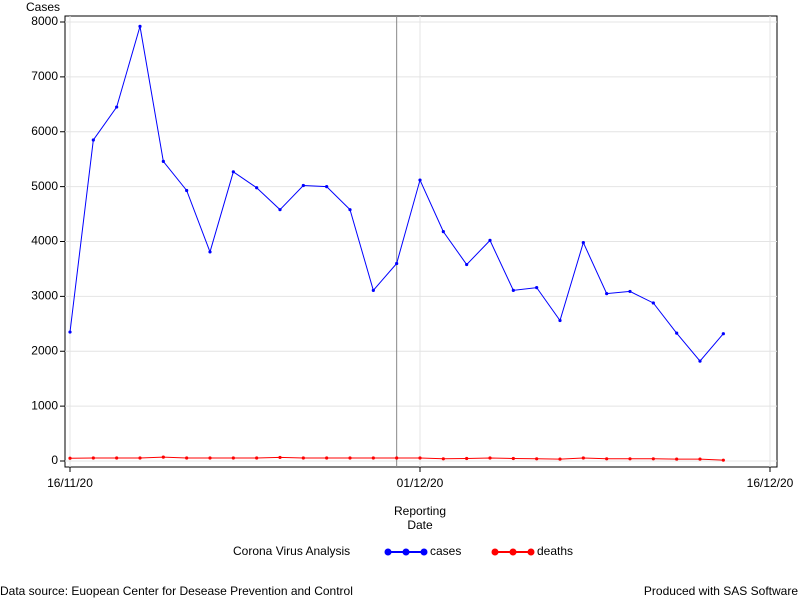 The height and width of the screenshot is (600, 800). I want to click on y-tick-label: 6000, so click(44, 131).